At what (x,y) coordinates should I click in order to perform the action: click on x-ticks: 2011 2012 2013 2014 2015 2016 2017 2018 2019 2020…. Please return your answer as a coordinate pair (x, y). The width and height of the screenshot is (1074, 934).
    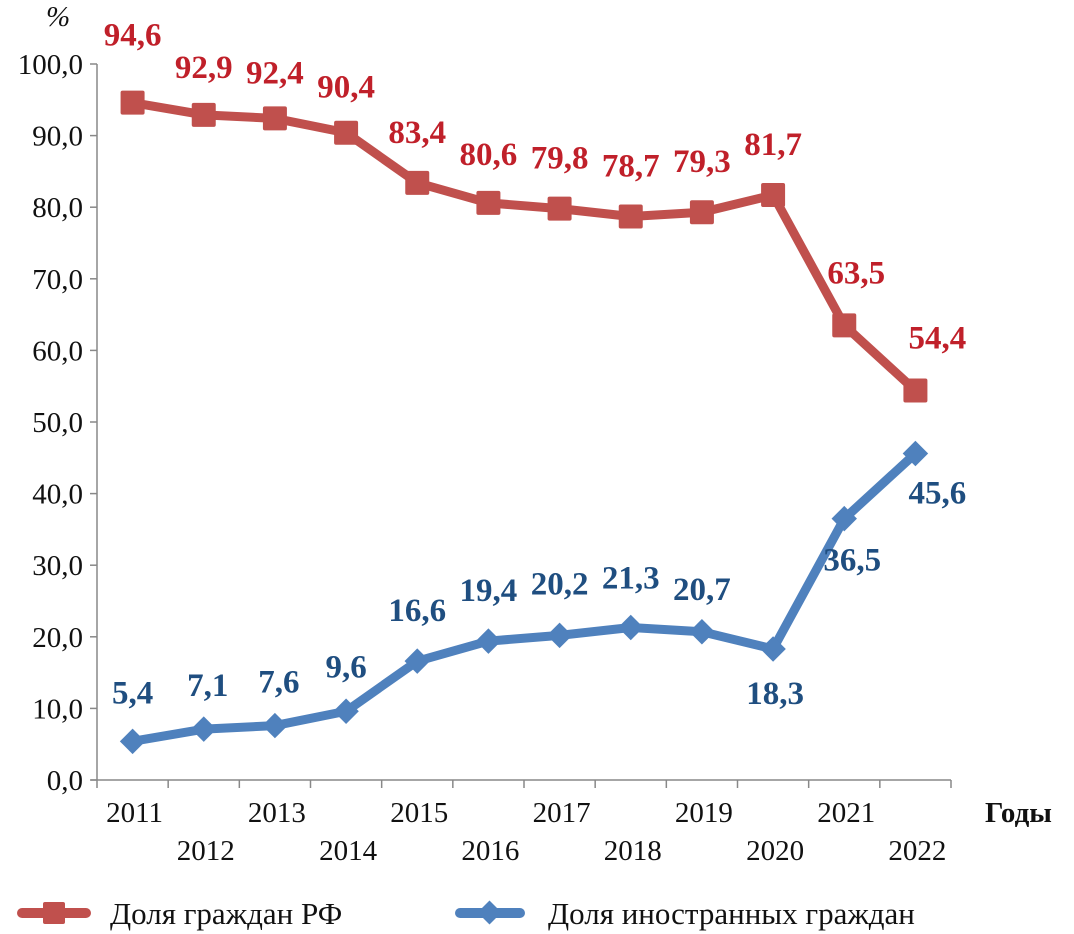
    Looking at the image, I should click on (524, 823).